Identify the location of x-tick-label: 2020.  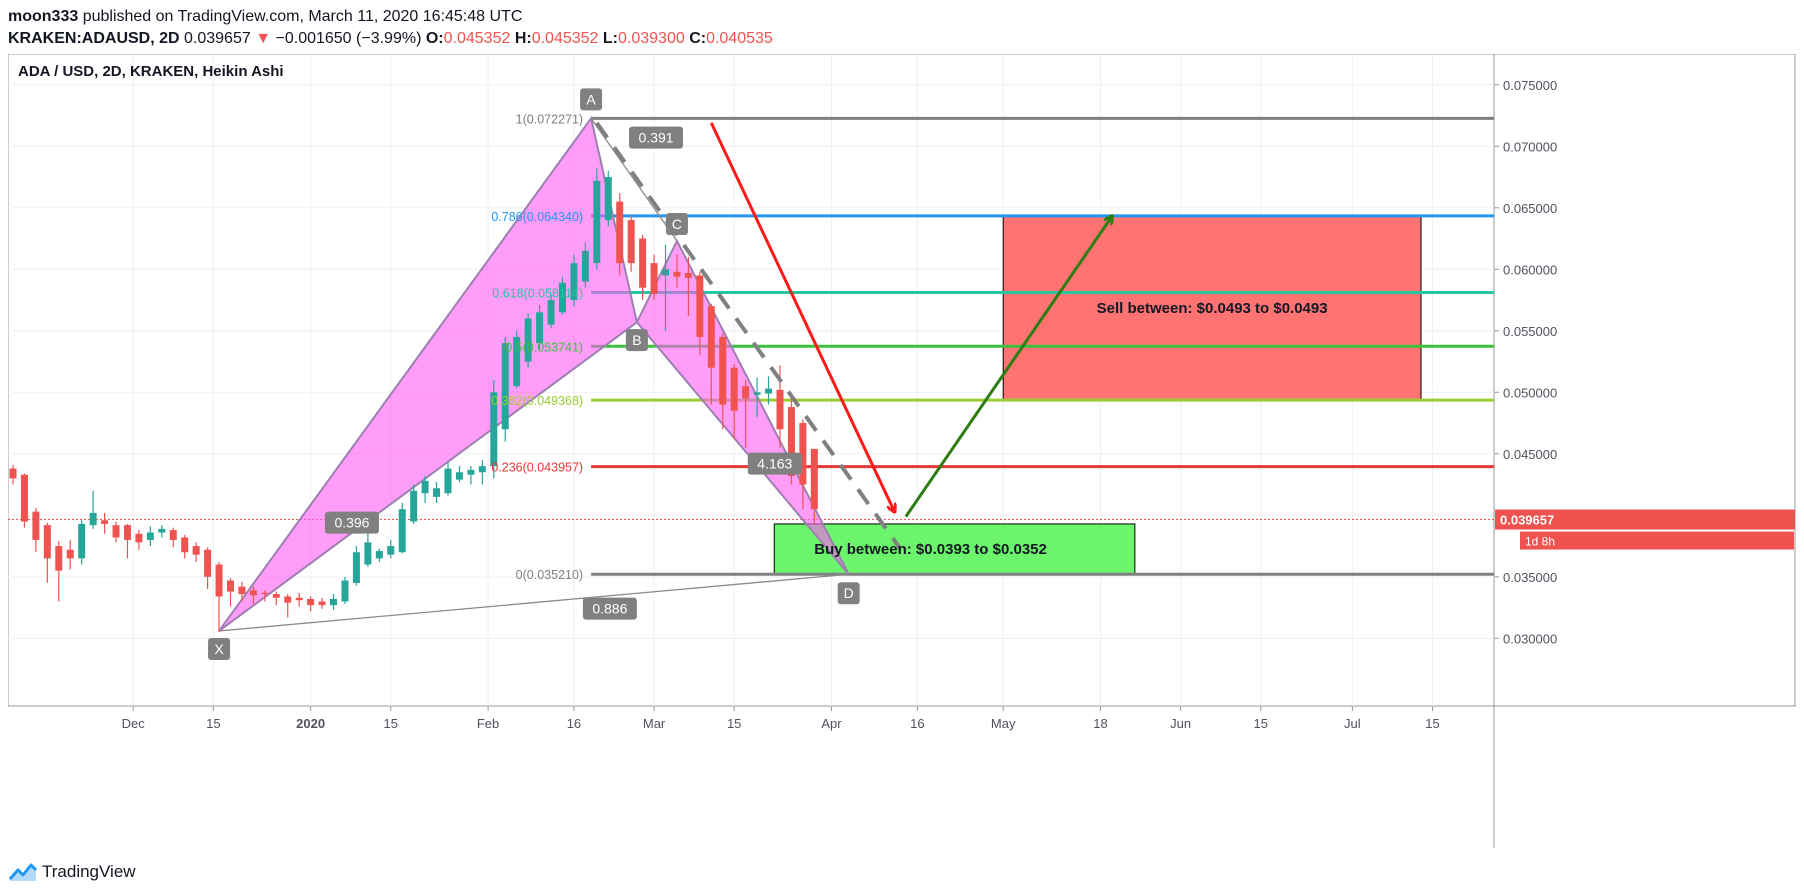
(310, 723).